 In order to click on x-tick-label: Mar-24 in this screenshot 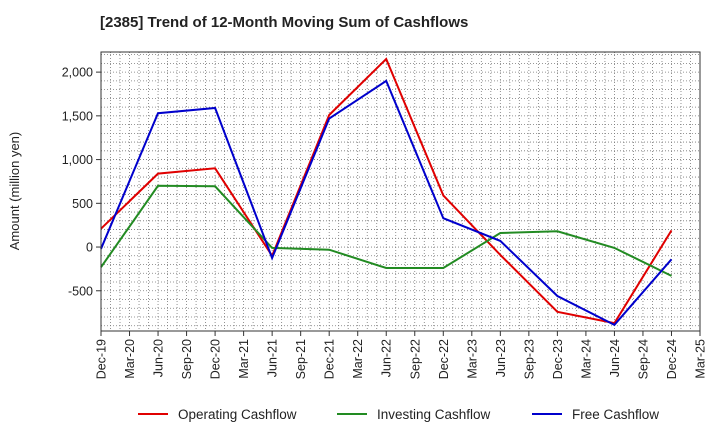, I will do `click(586, 359)`.